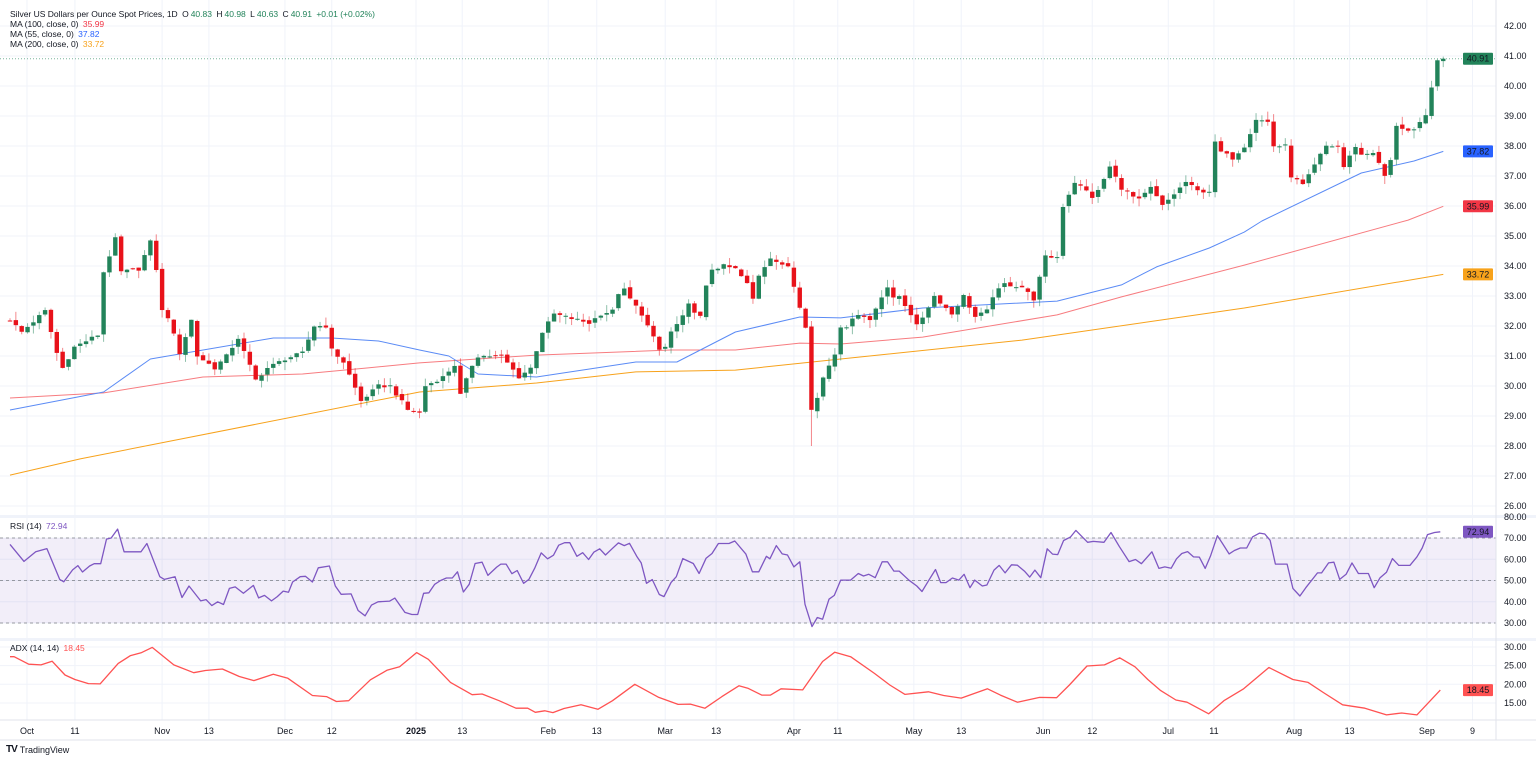 This screenshot has height=760, width=1536. What do you see at coordinates (1515, 570) in the screenshot?
I see `rsi-axis: 80.00 70.00 60.00 50.00 40.00 30.00` at bounding box center [1515, 570].